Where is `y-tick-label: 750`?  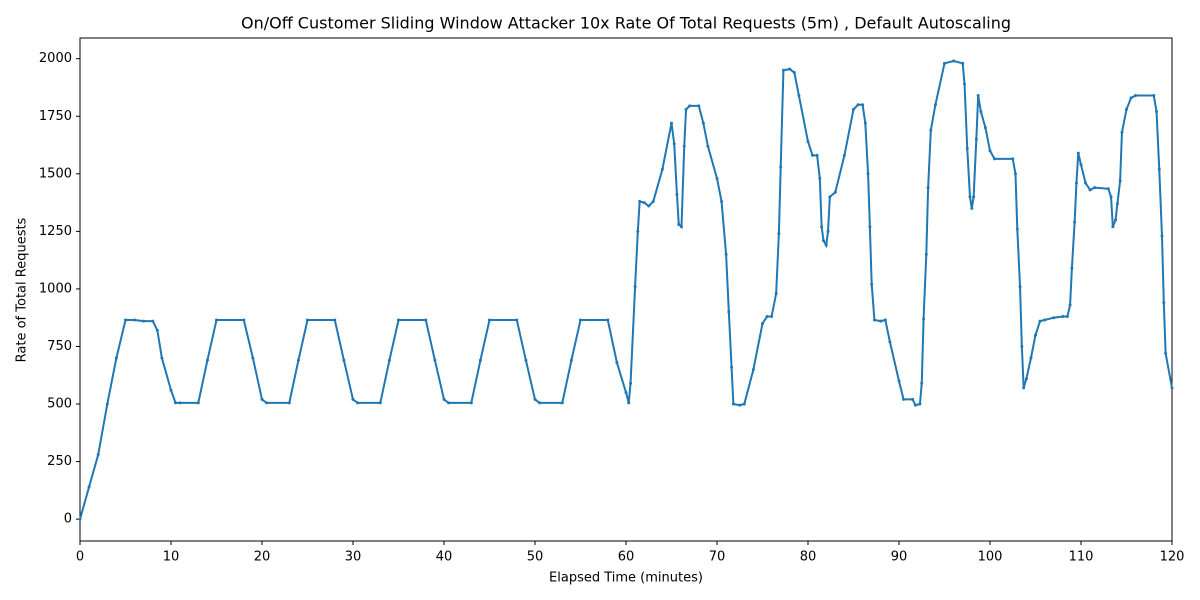 y-tick-label: 750 is located at coordinates (59, 346).